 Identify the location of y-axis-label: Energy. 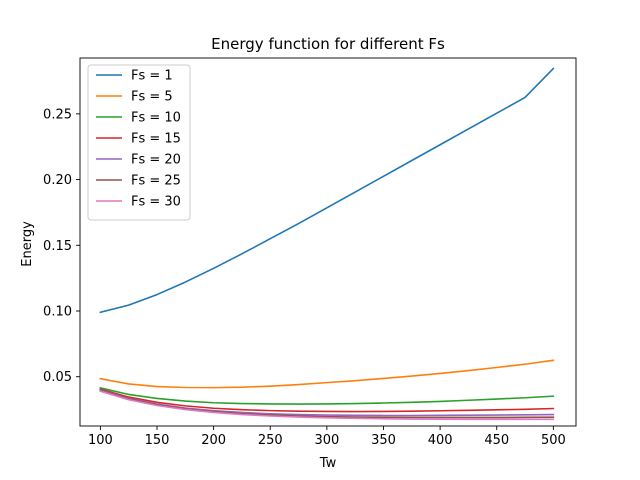
(27, 244).